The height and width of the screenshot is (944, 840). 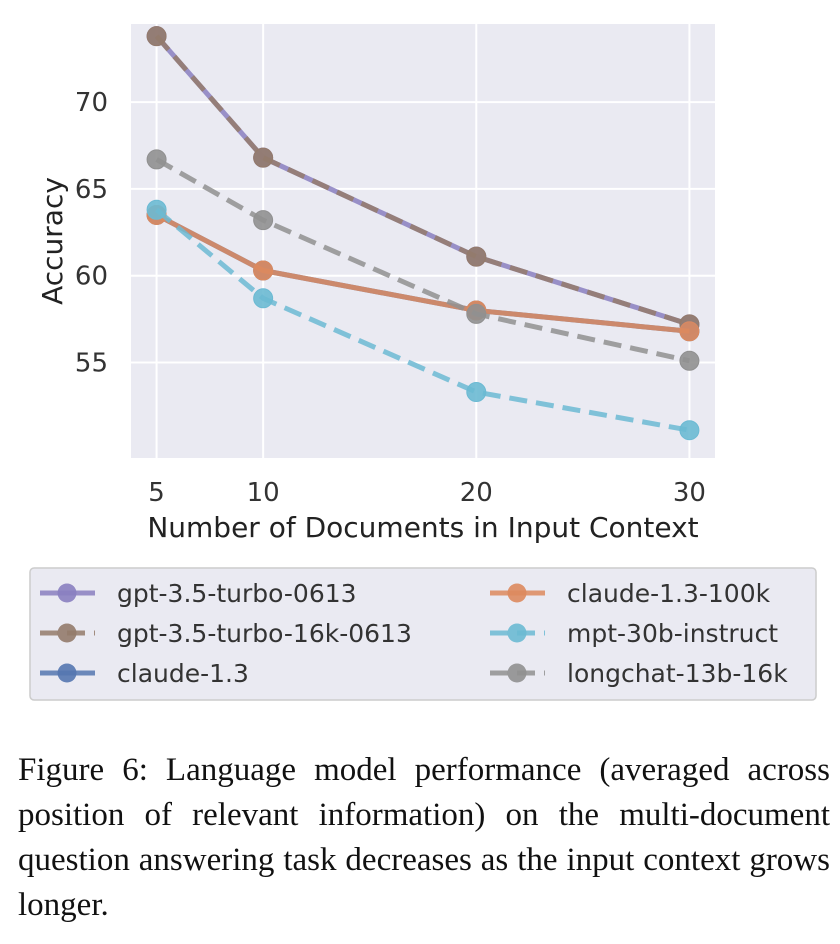 What do you see at coordinates (183, 673) in the screenshot?
I see `legend-label: claude-1.3` at bounding box center [183, 673].